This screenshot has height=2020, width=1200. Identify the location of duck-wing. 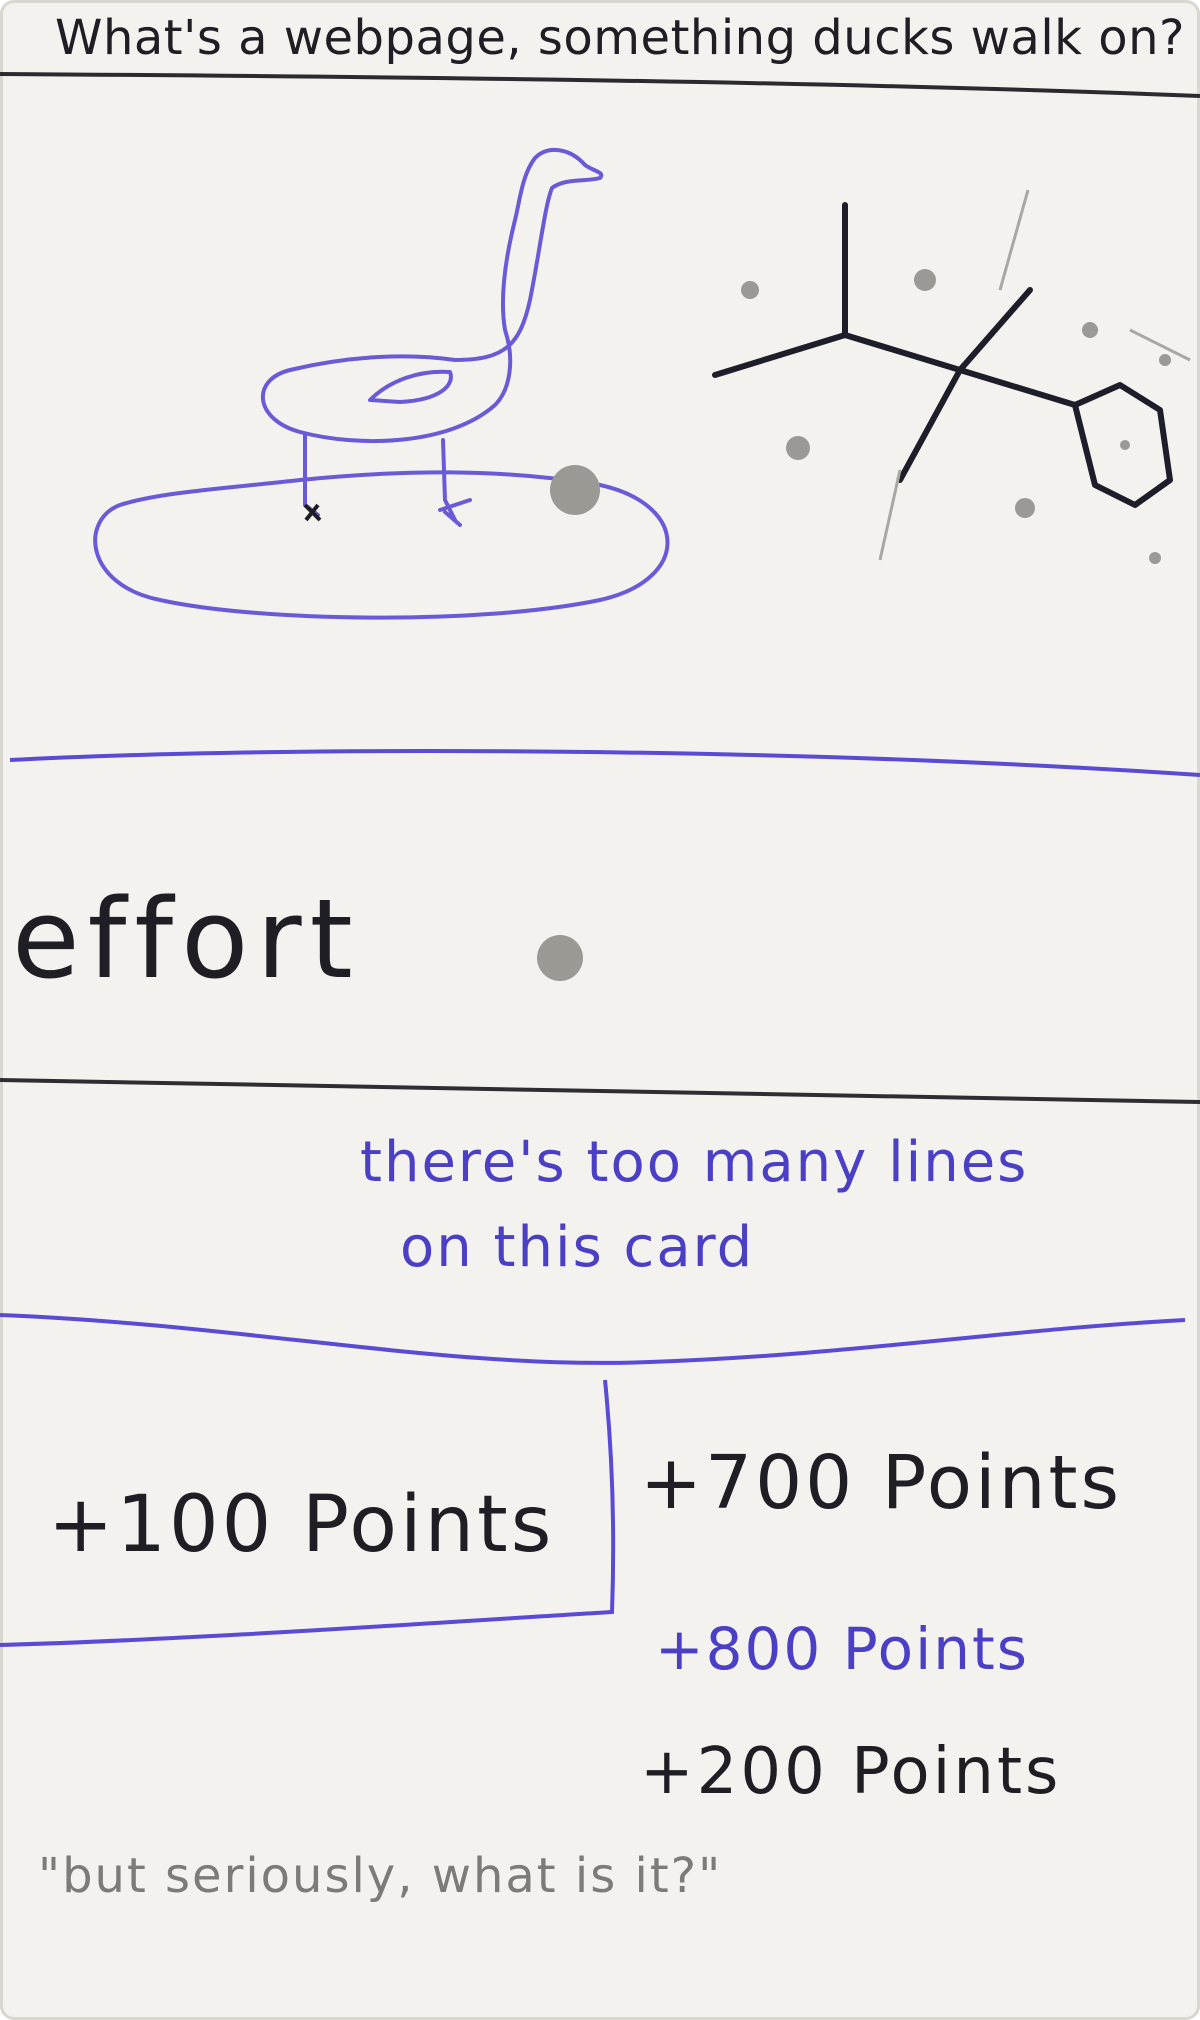
(410, 386).